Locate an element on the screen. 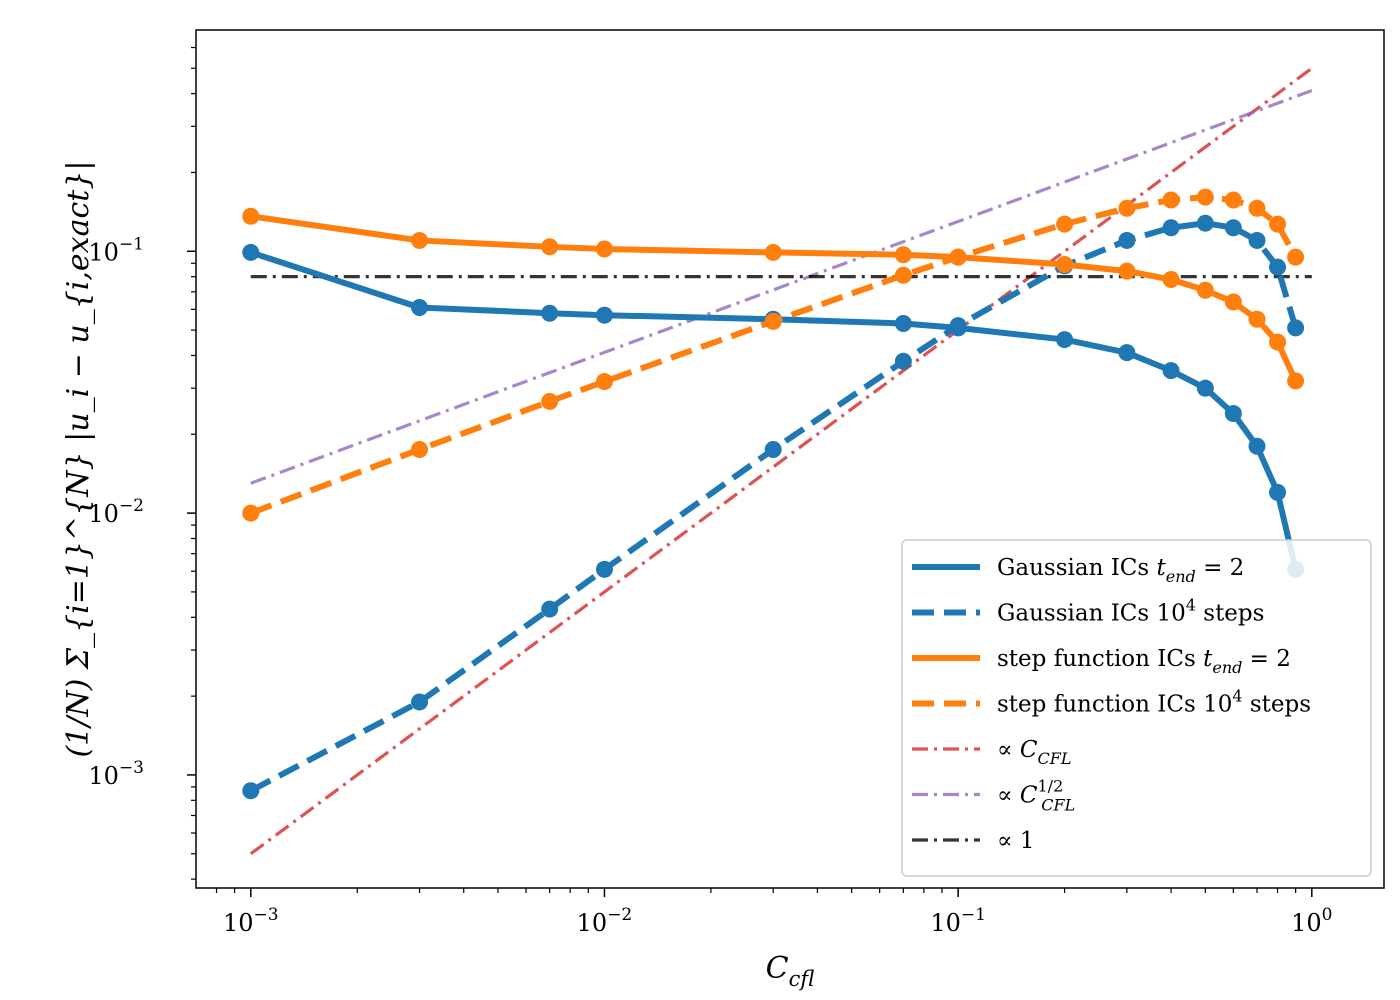  legend-box is located at coordinates (1136, 708).